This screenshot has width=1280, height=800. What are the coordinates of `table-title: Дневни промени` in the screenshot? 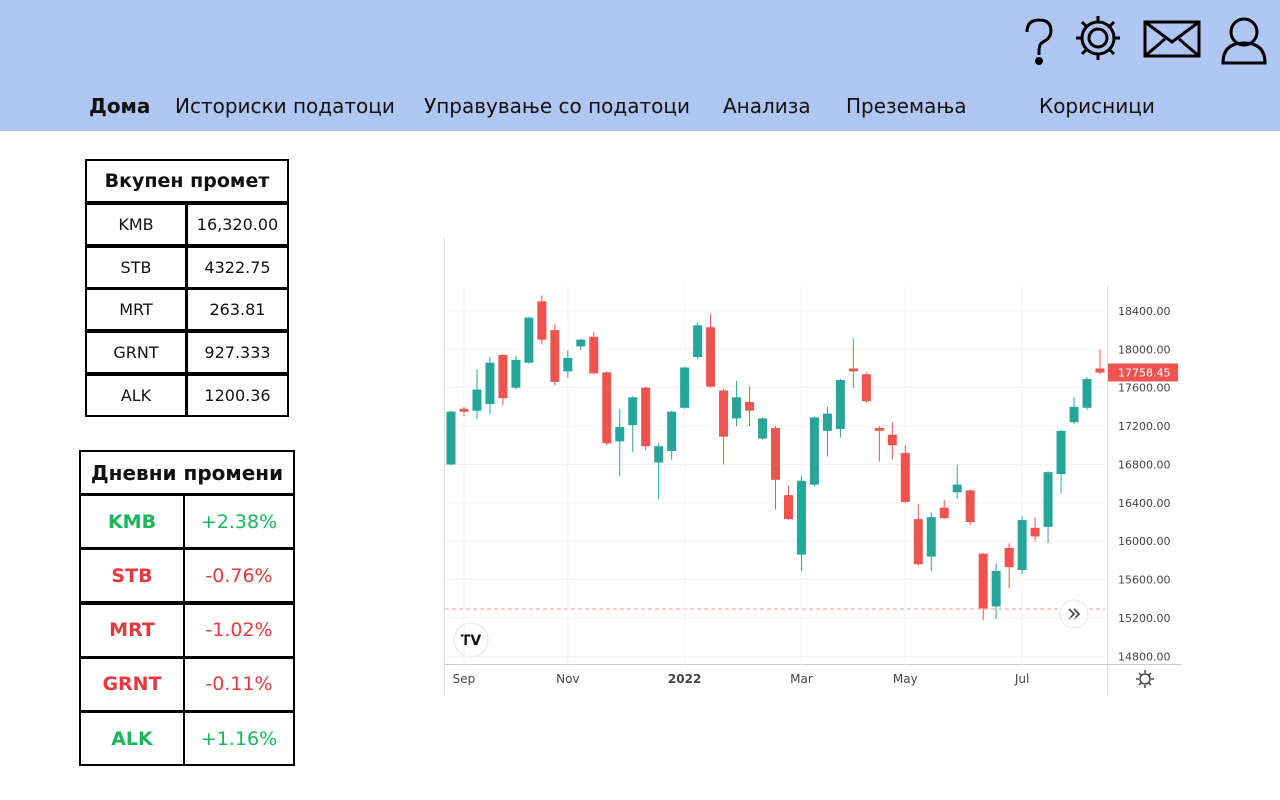 It's located at (187, 472).